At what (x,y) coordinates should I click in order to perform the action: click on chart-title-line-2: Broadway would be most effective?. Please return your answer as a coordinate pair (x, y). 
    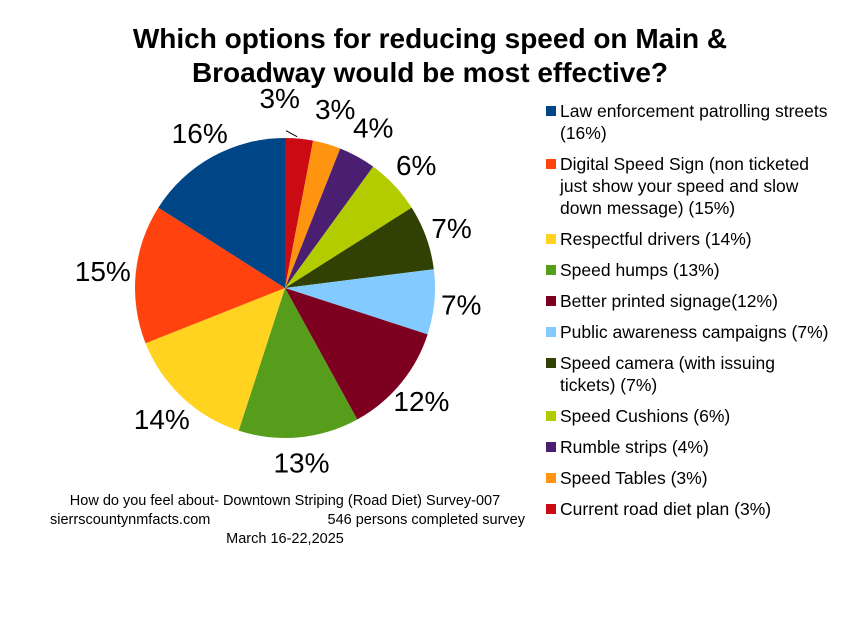
    Looking at the image, I should click on (430, 72).